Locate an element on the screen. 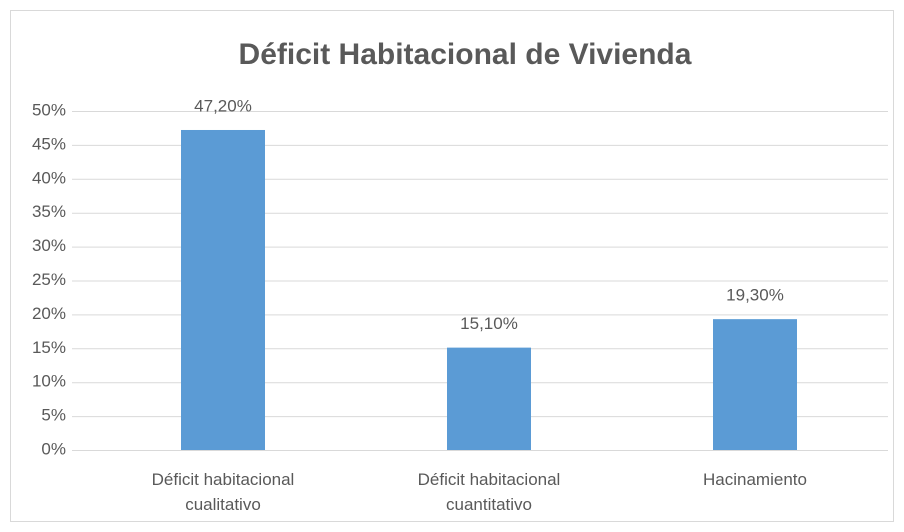 The height and width of the screenshot is (532, 904). chart-title: Déficit Habitacional de Vivienda is located at coordinates (465, 54).